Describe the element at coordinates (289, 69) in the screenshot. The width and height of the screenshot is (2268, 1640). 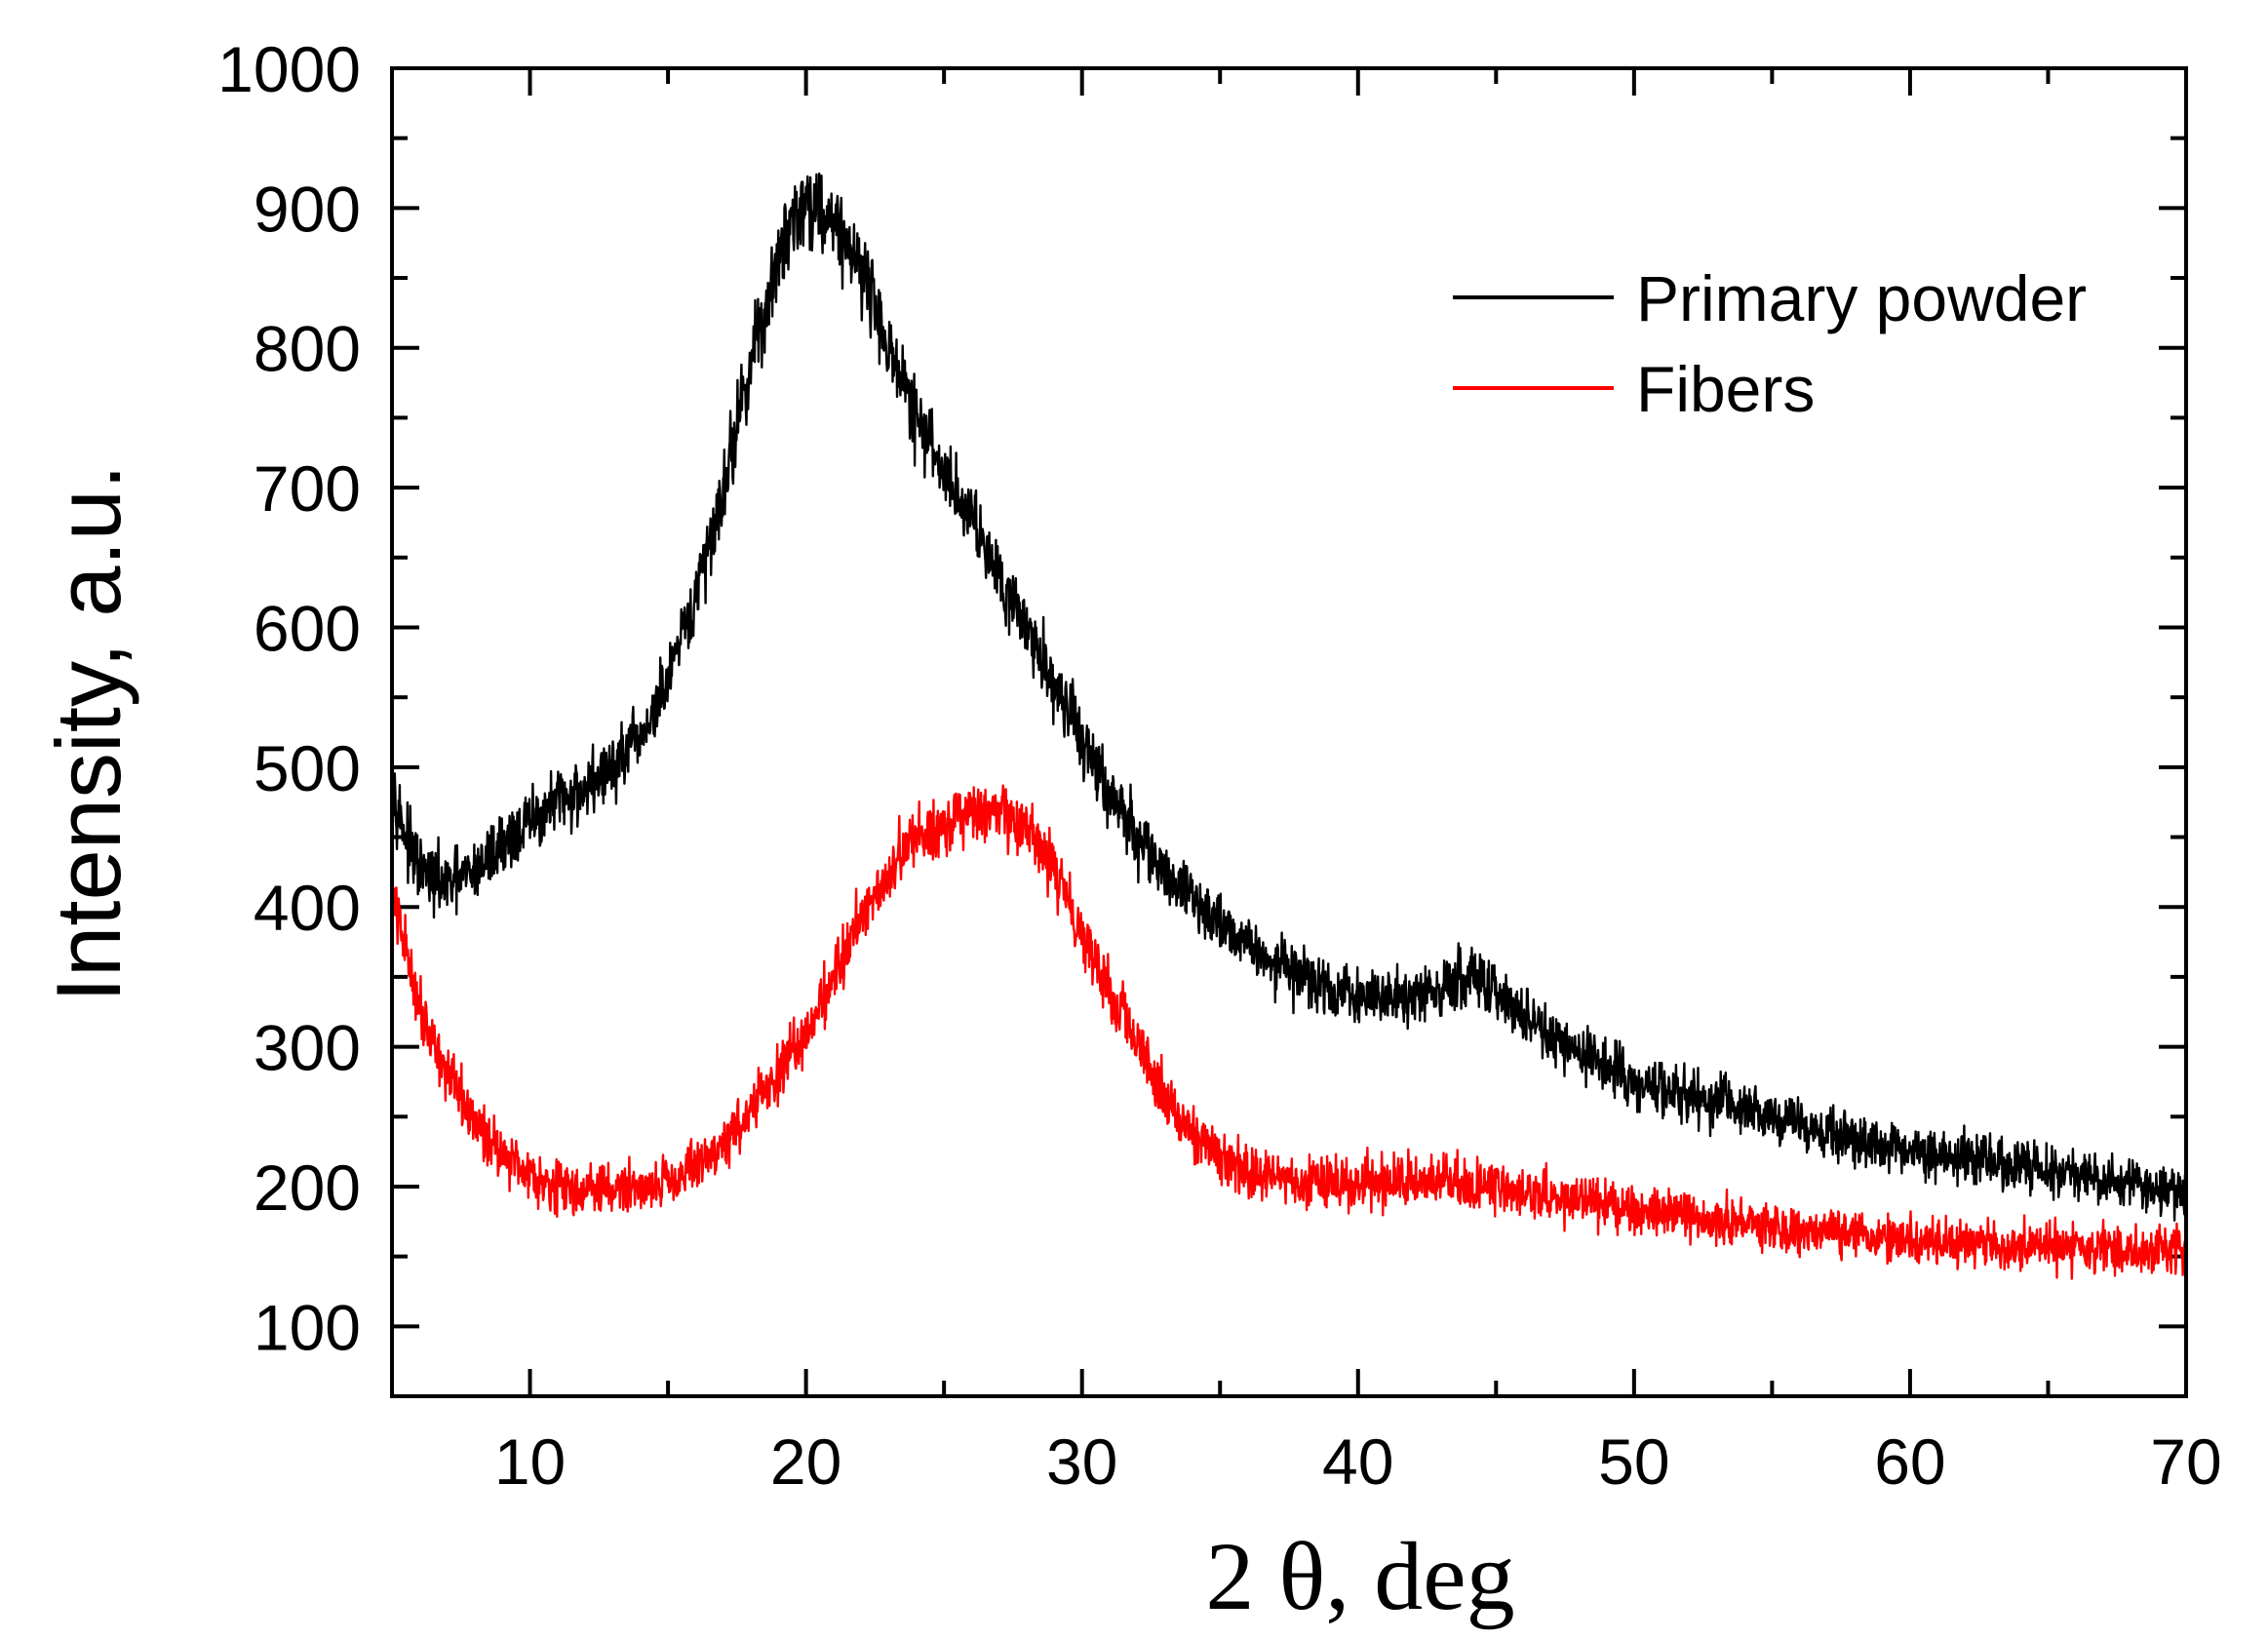
I see `y-tick-label: 1000` at that location.